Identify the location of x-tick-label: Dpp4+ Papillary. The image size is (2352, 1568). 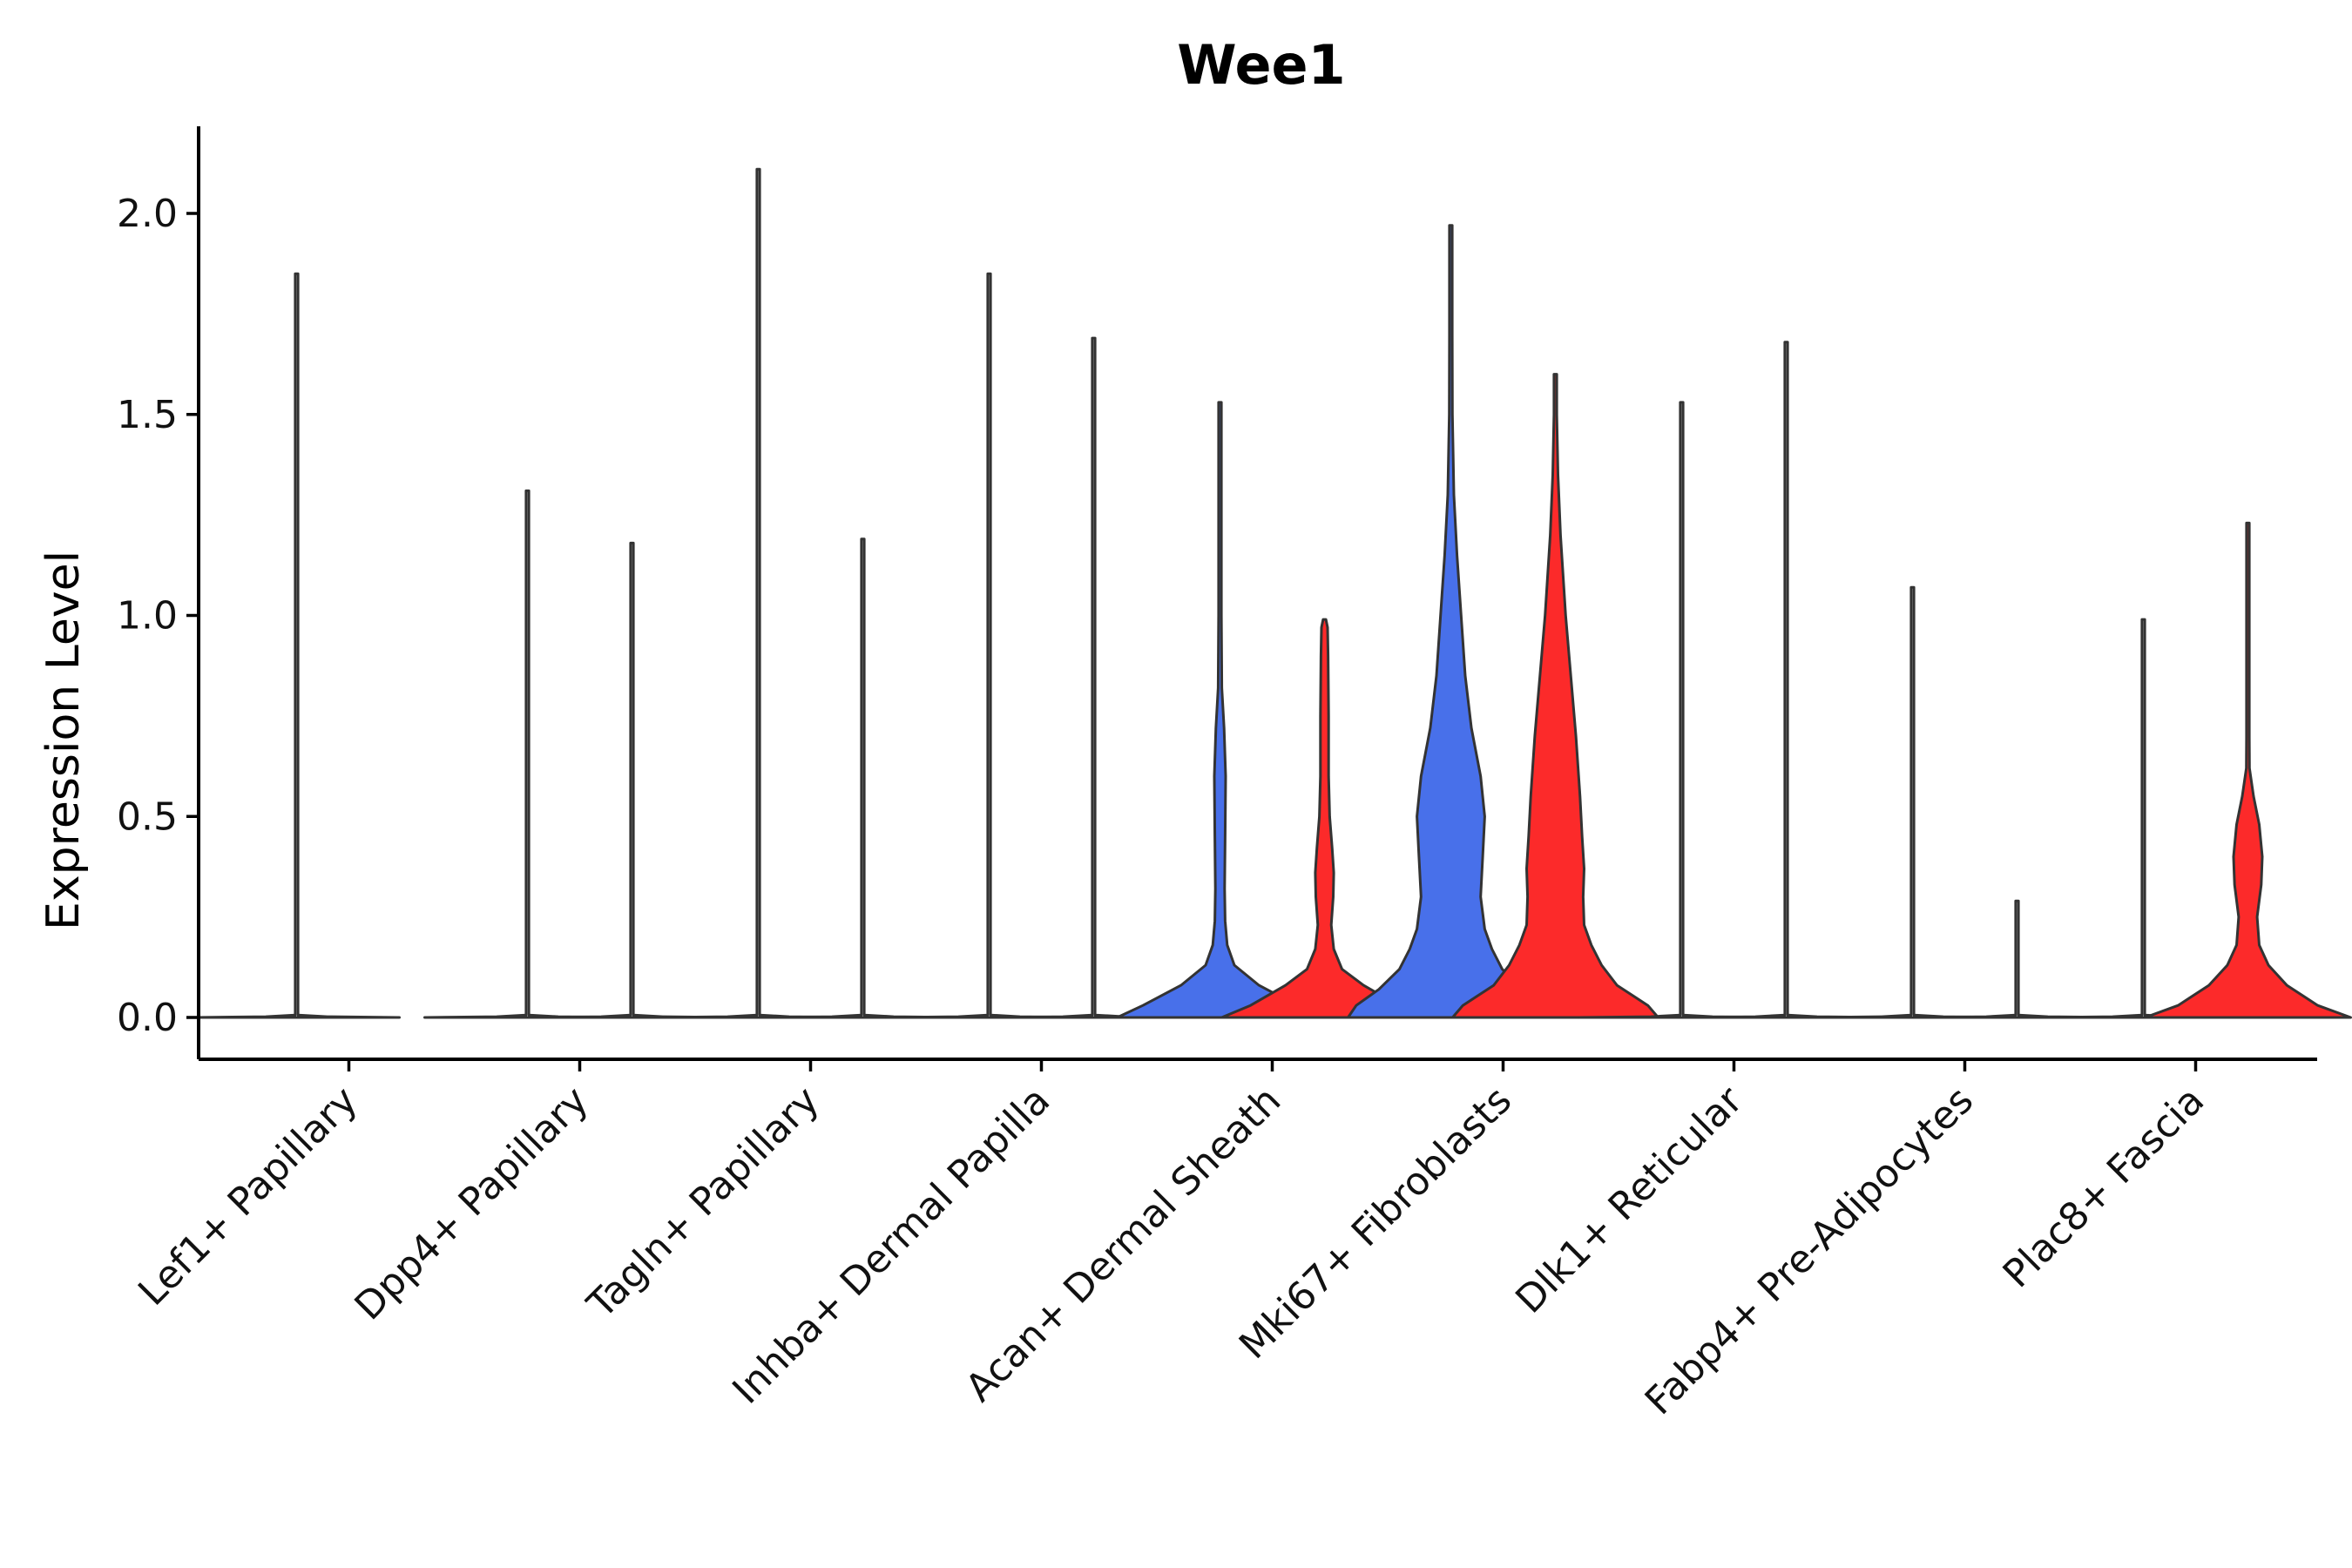
(472, 1203).